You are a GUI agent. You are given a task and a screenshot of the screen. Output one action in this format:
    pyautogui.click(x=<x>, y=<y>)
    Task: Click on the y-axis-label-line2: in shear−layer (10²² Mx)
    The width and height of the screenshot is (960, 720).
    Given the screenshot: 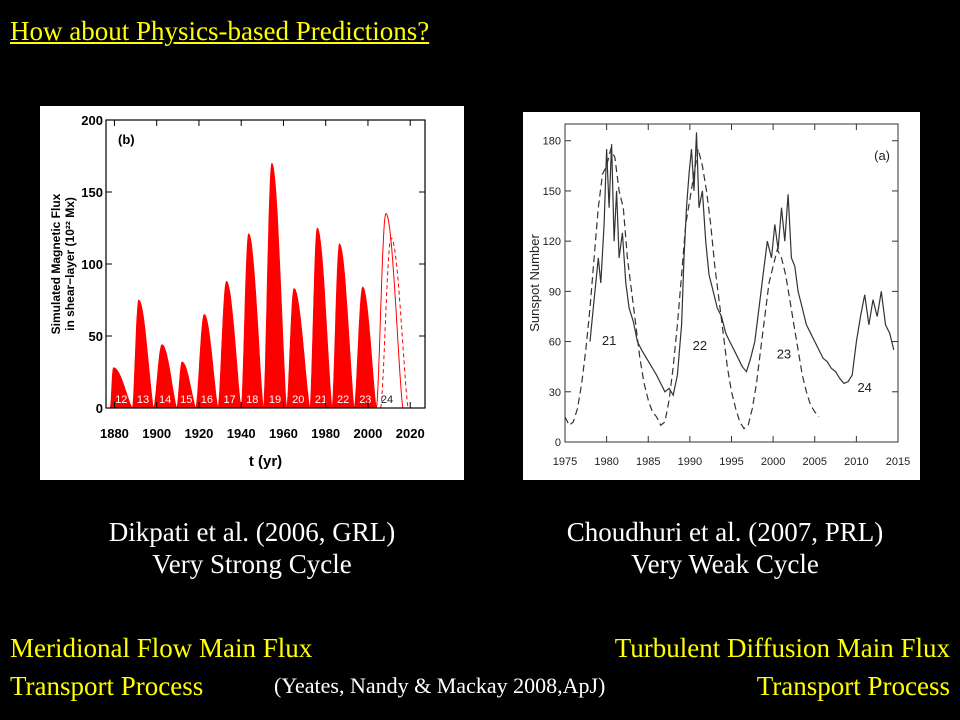 What is the action you would take?
    pyautogui.click(x=70, y=264)
    